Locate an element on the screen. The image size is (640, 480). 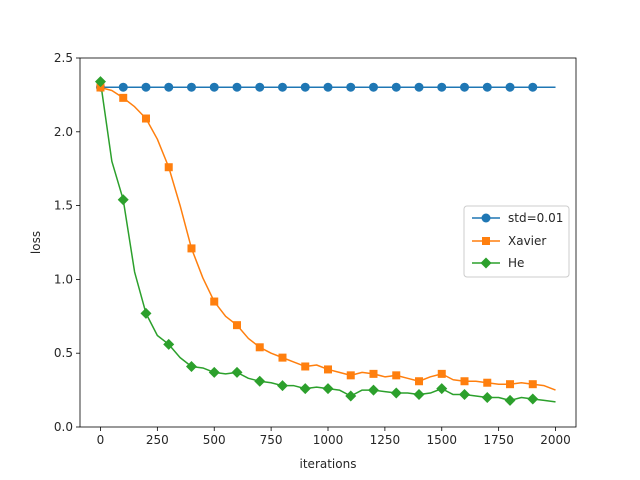
y-tick-label: 0.5 is located at coordinates (63, 353).